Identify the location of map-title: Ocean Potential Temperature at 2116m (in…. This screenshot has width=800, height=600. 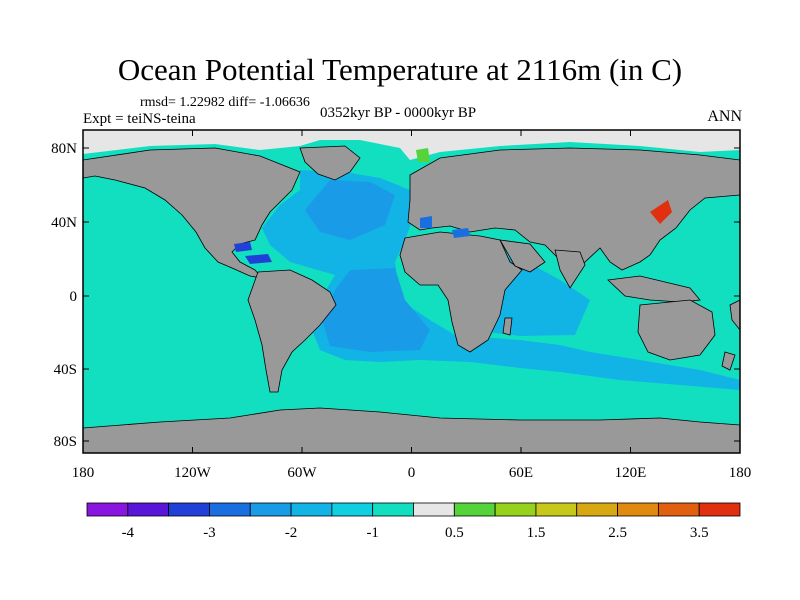
(400, 69).